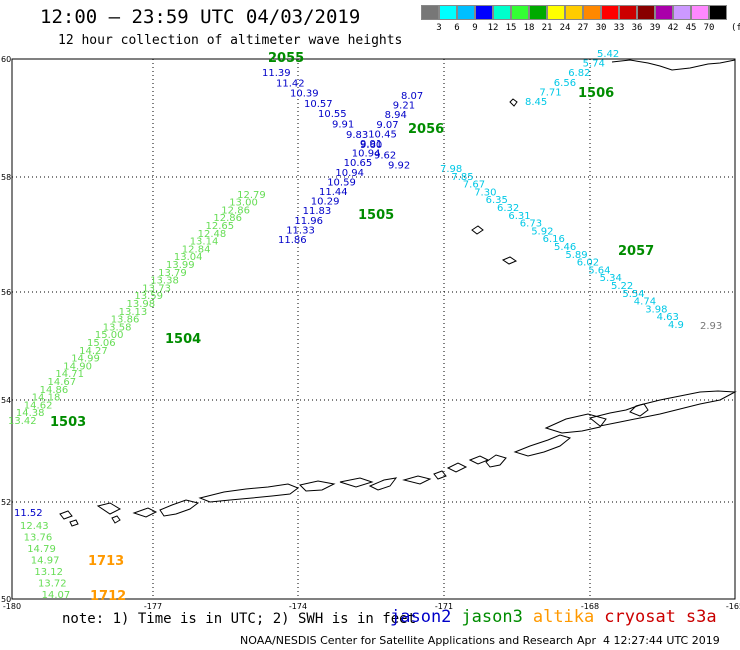 Image resolution: width=740 pixels, height=650 pixels. Describe the element at coordinates (558, 617) in the screenshot. I see `satellite-legend: jason2 jason3 altika cryosat s3a` at that location.